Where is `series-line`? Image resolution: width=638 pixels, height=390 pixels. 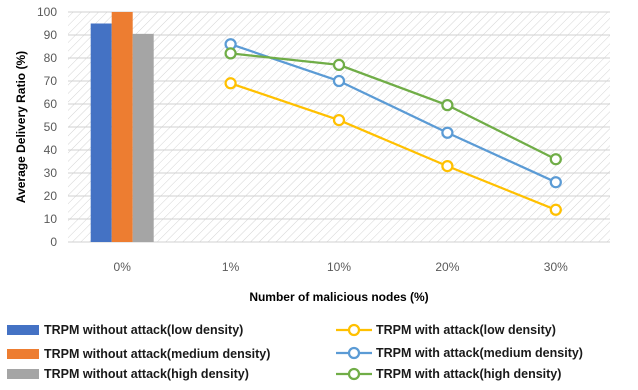
series-line is located at coordinates (393, 106).